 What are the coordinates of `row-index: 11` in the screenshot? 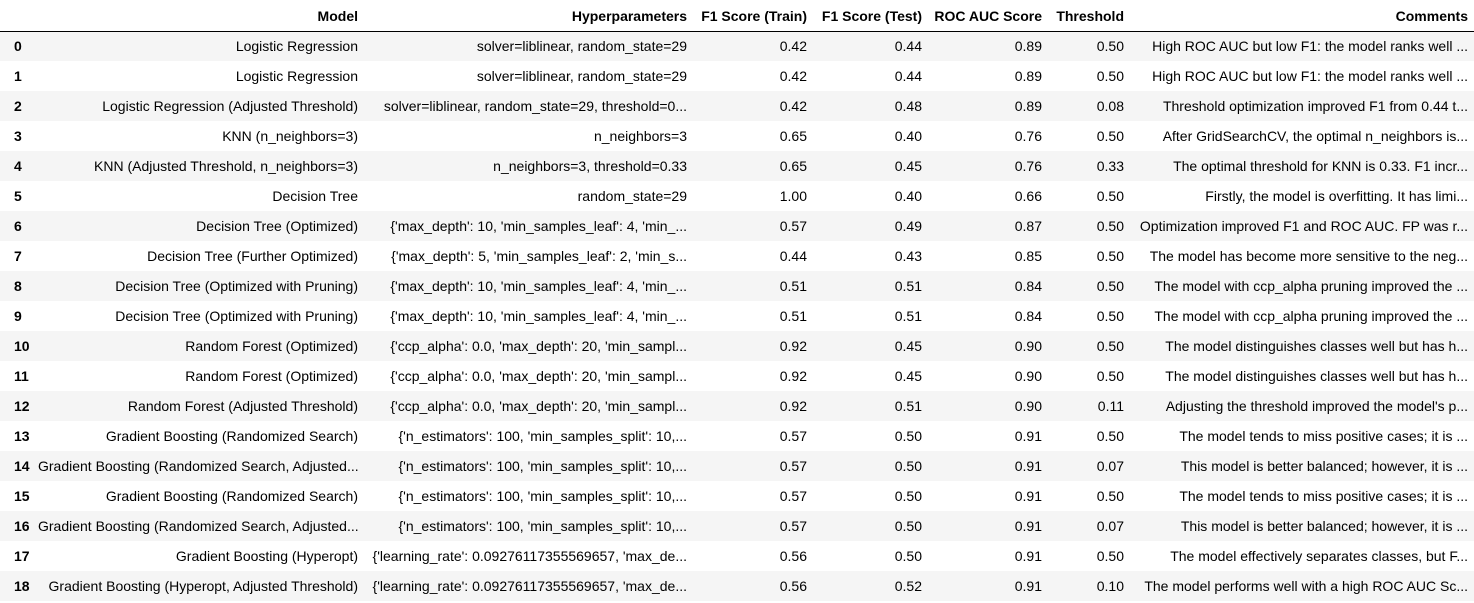 It's located at (21, 376).